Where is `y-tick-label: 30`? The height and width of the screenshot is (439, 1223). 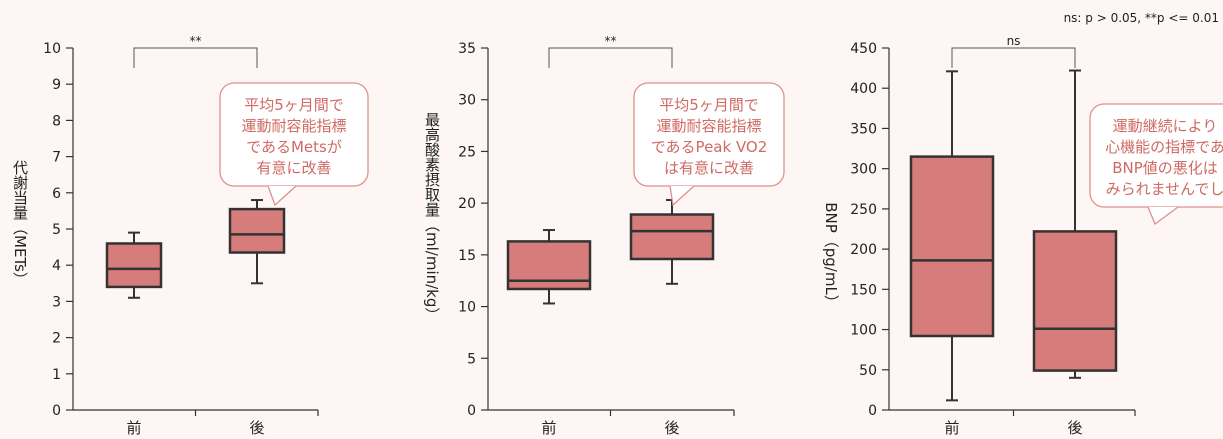 y-tick-label: 30 is located at coordinates (467, 101).